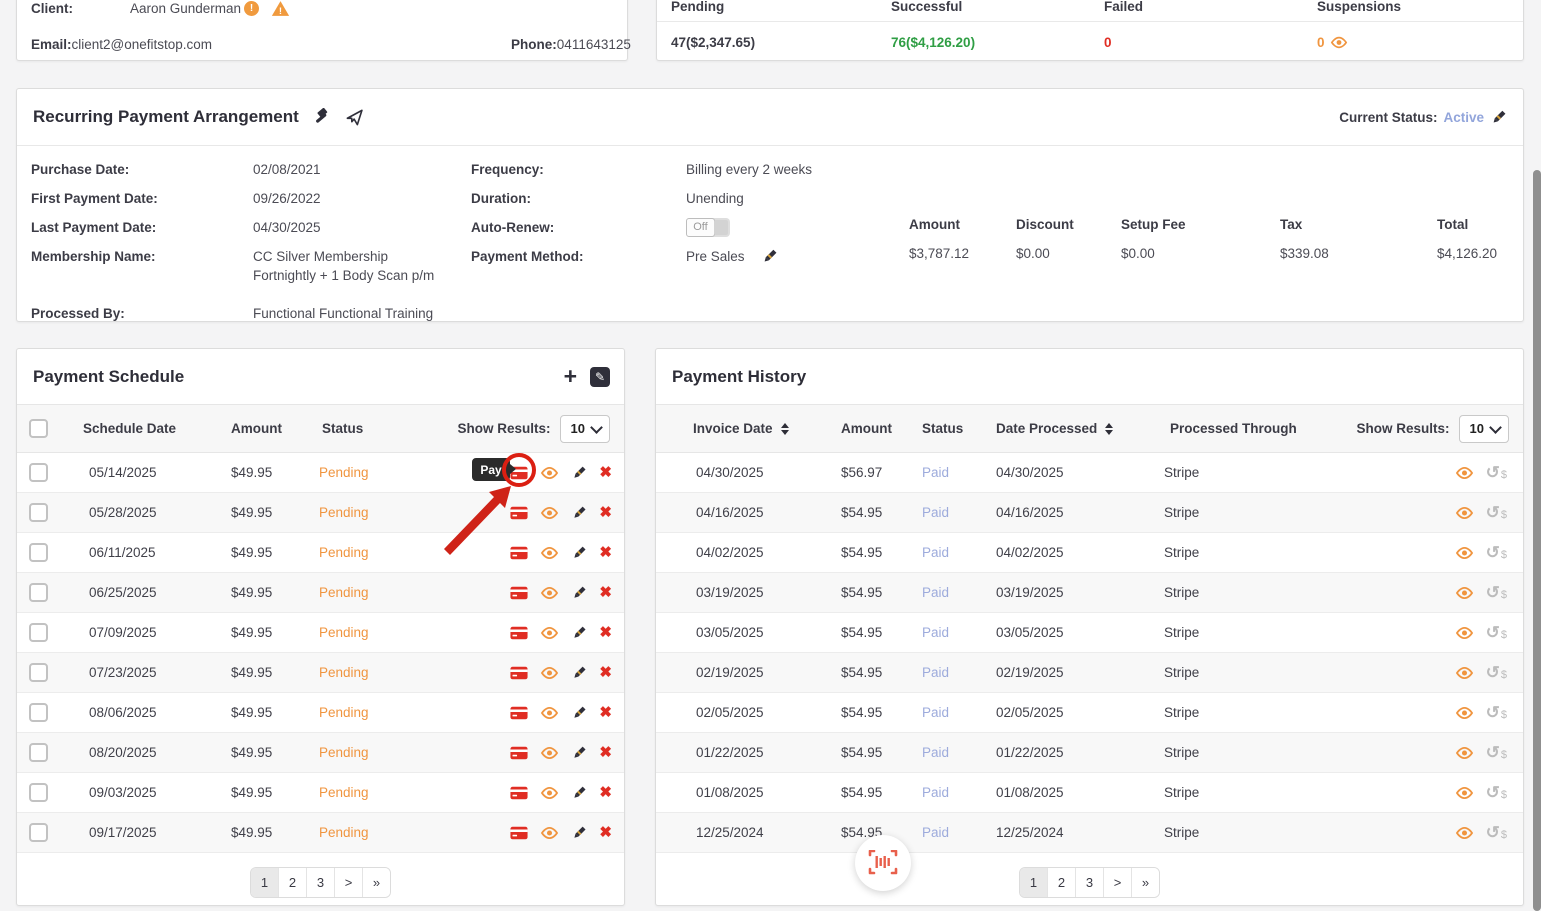 The width and height of the screenshot is (1541, 911). What do you see at coordinates (883, 863) in the screenshot?
I see `barcode-scan-button` at bounding box center [883, 863].